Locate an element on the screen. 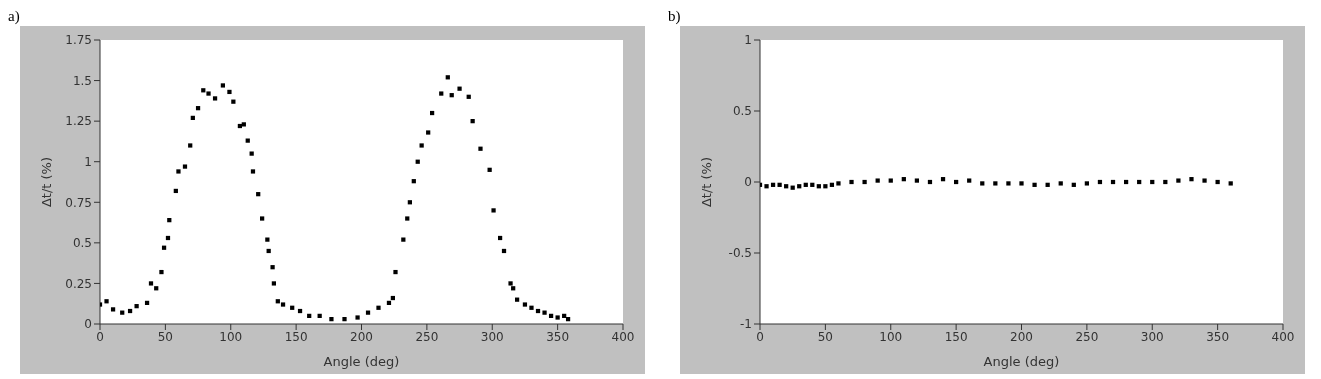  y-tick-label: -1 is located at coordinates (746, 324).